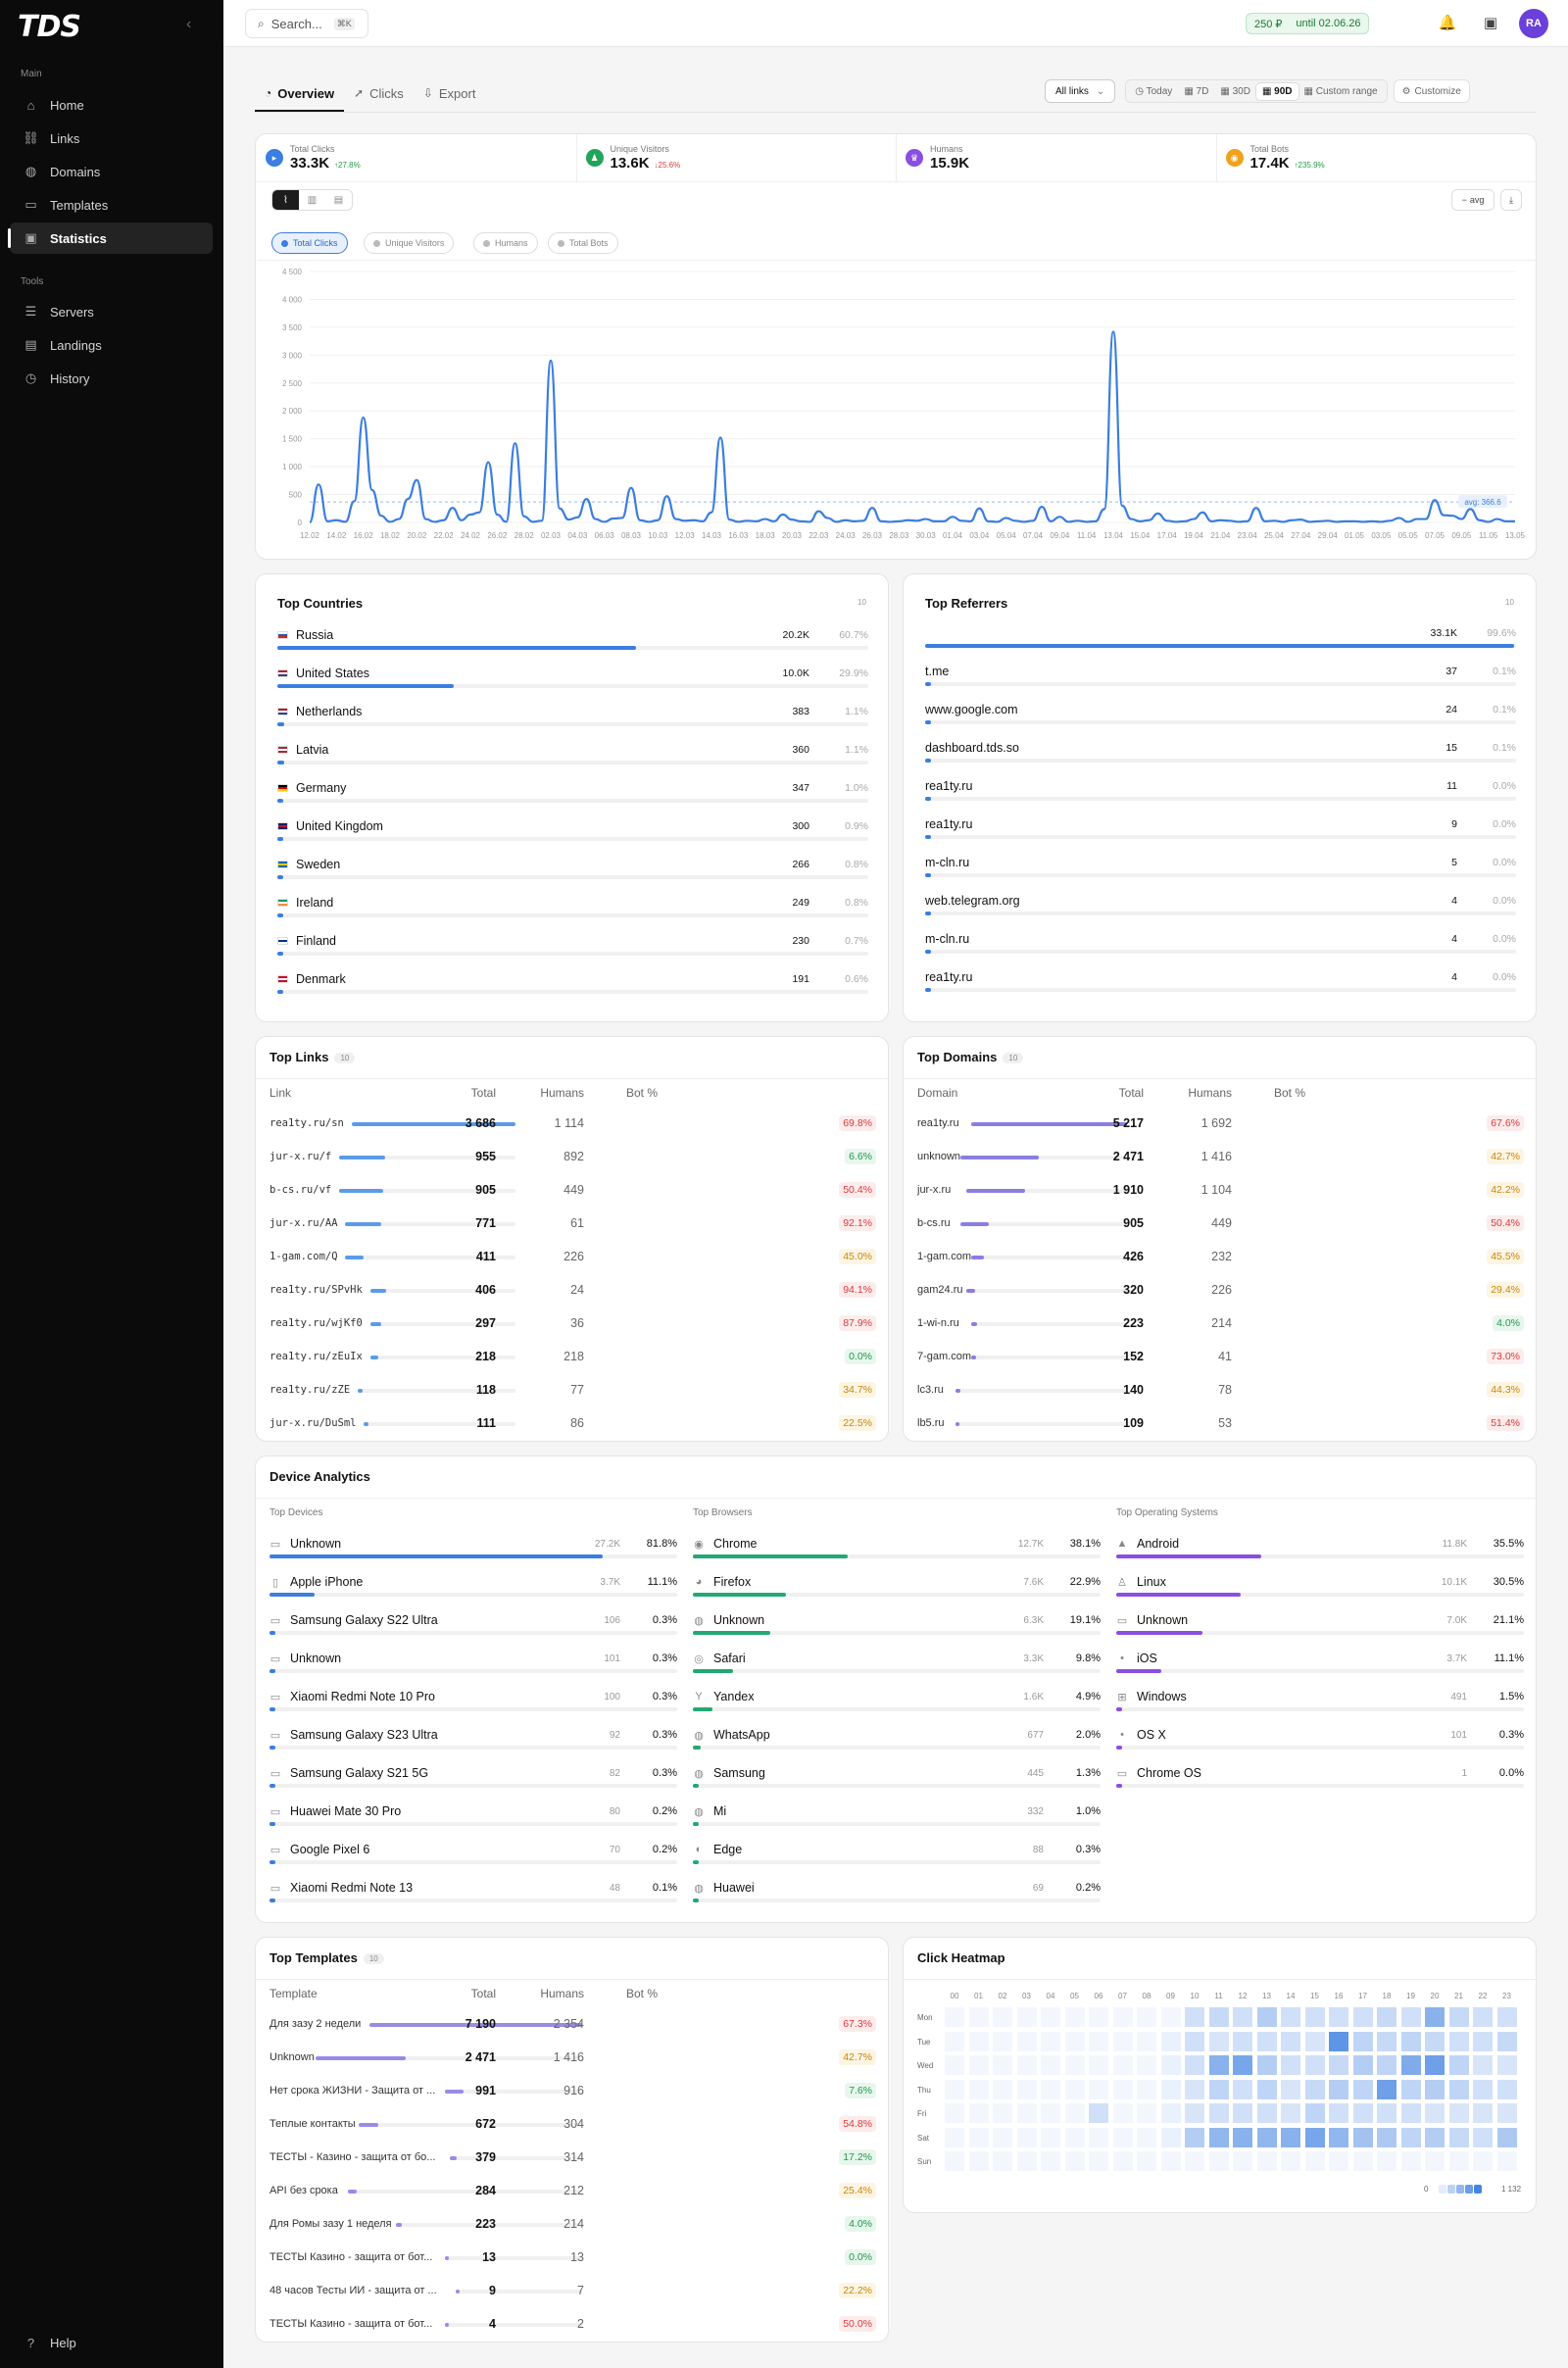 The image size is (1568, 2368). Describe the element at coordinates (473, 1671) in the screenshot. I see `list-item: ▭ Unknown 101 0.3%` at that location.